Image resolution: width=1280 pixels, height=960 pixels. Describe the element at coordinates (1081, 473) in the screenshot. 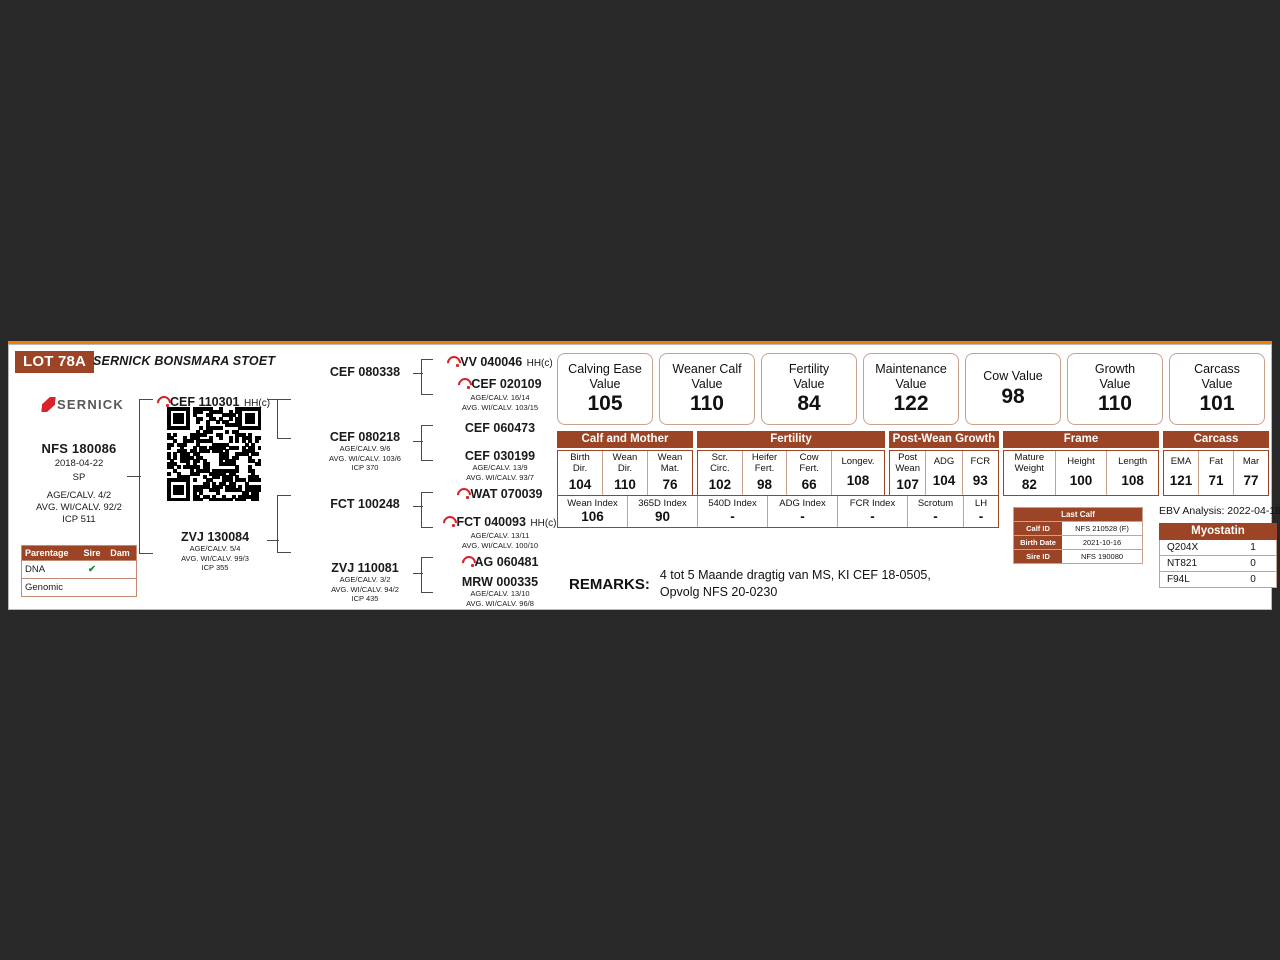

I see `ebv-trait-height: Height 100` at that location.